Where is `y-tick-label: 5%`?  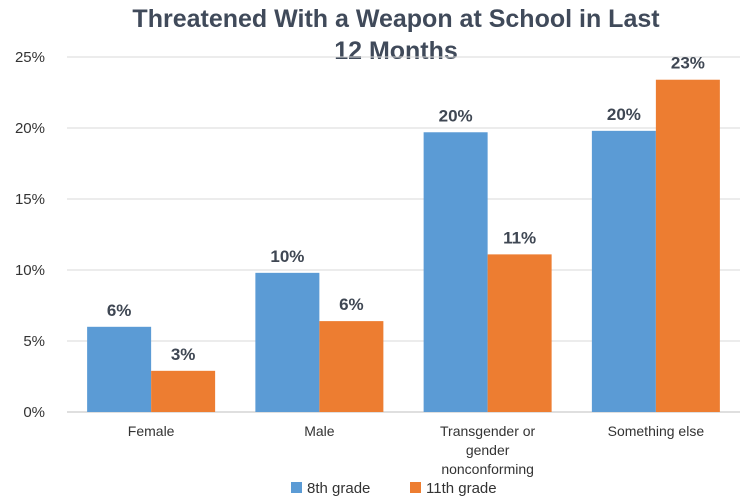 y-tick-label: 5% is located at coordinates (34, 341).